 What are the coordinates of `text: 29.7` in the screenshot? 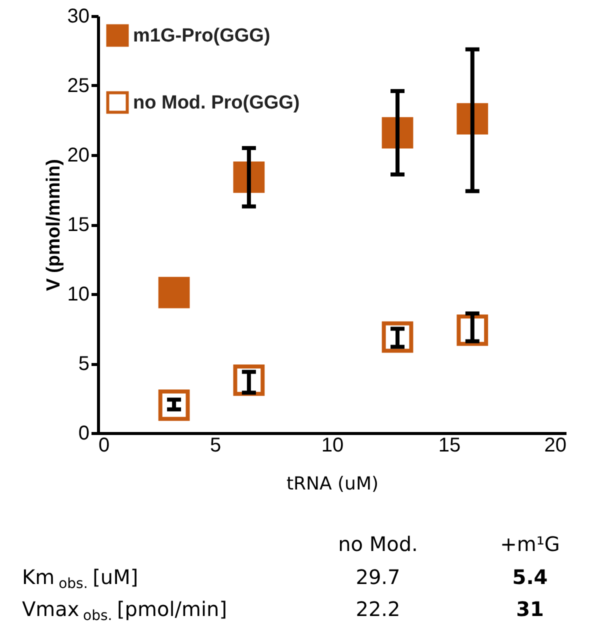 It's located at (378, 577).